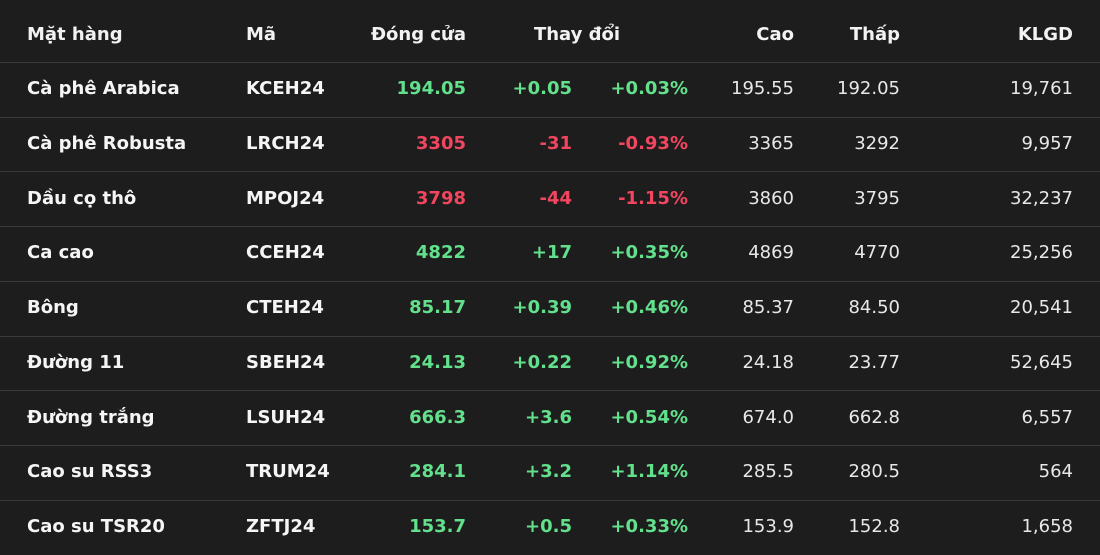  Describe the element at coordinates (103, 89) in the screenshot. I see `table-cell: Cà phê Arabica` at that location.